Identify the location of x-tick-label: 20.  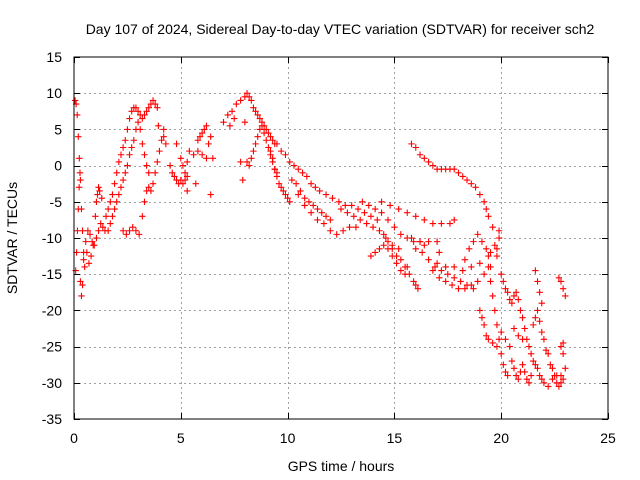
(501, 438).